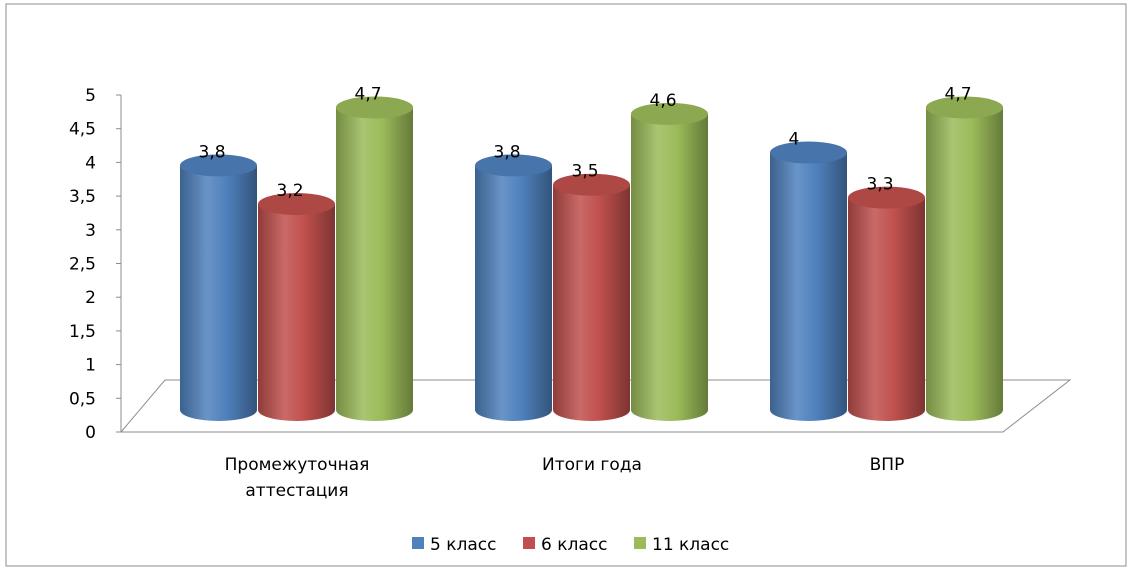  I want to click on y-tick-label: 3,5, so click(82, 197).